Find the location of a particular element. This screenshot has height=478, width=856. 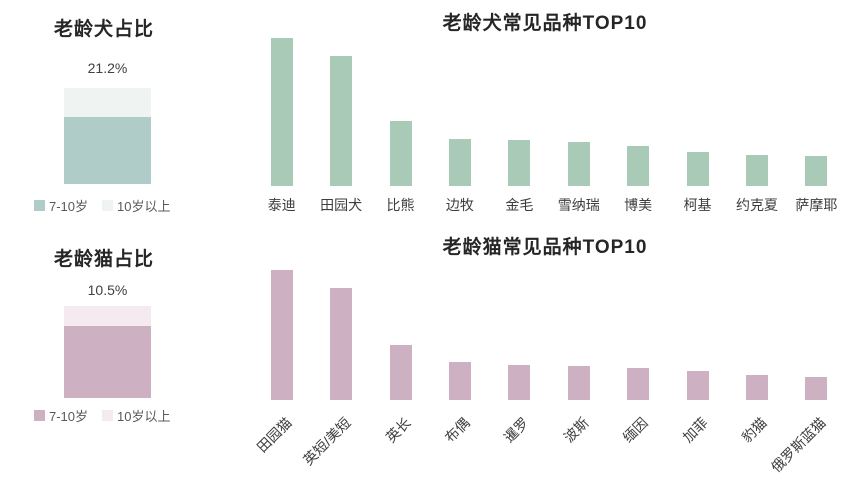

cat-share-chart: 老龄猫占比 10.5% 7-10岁 10岁以上 is located at coordinates (127, 356).